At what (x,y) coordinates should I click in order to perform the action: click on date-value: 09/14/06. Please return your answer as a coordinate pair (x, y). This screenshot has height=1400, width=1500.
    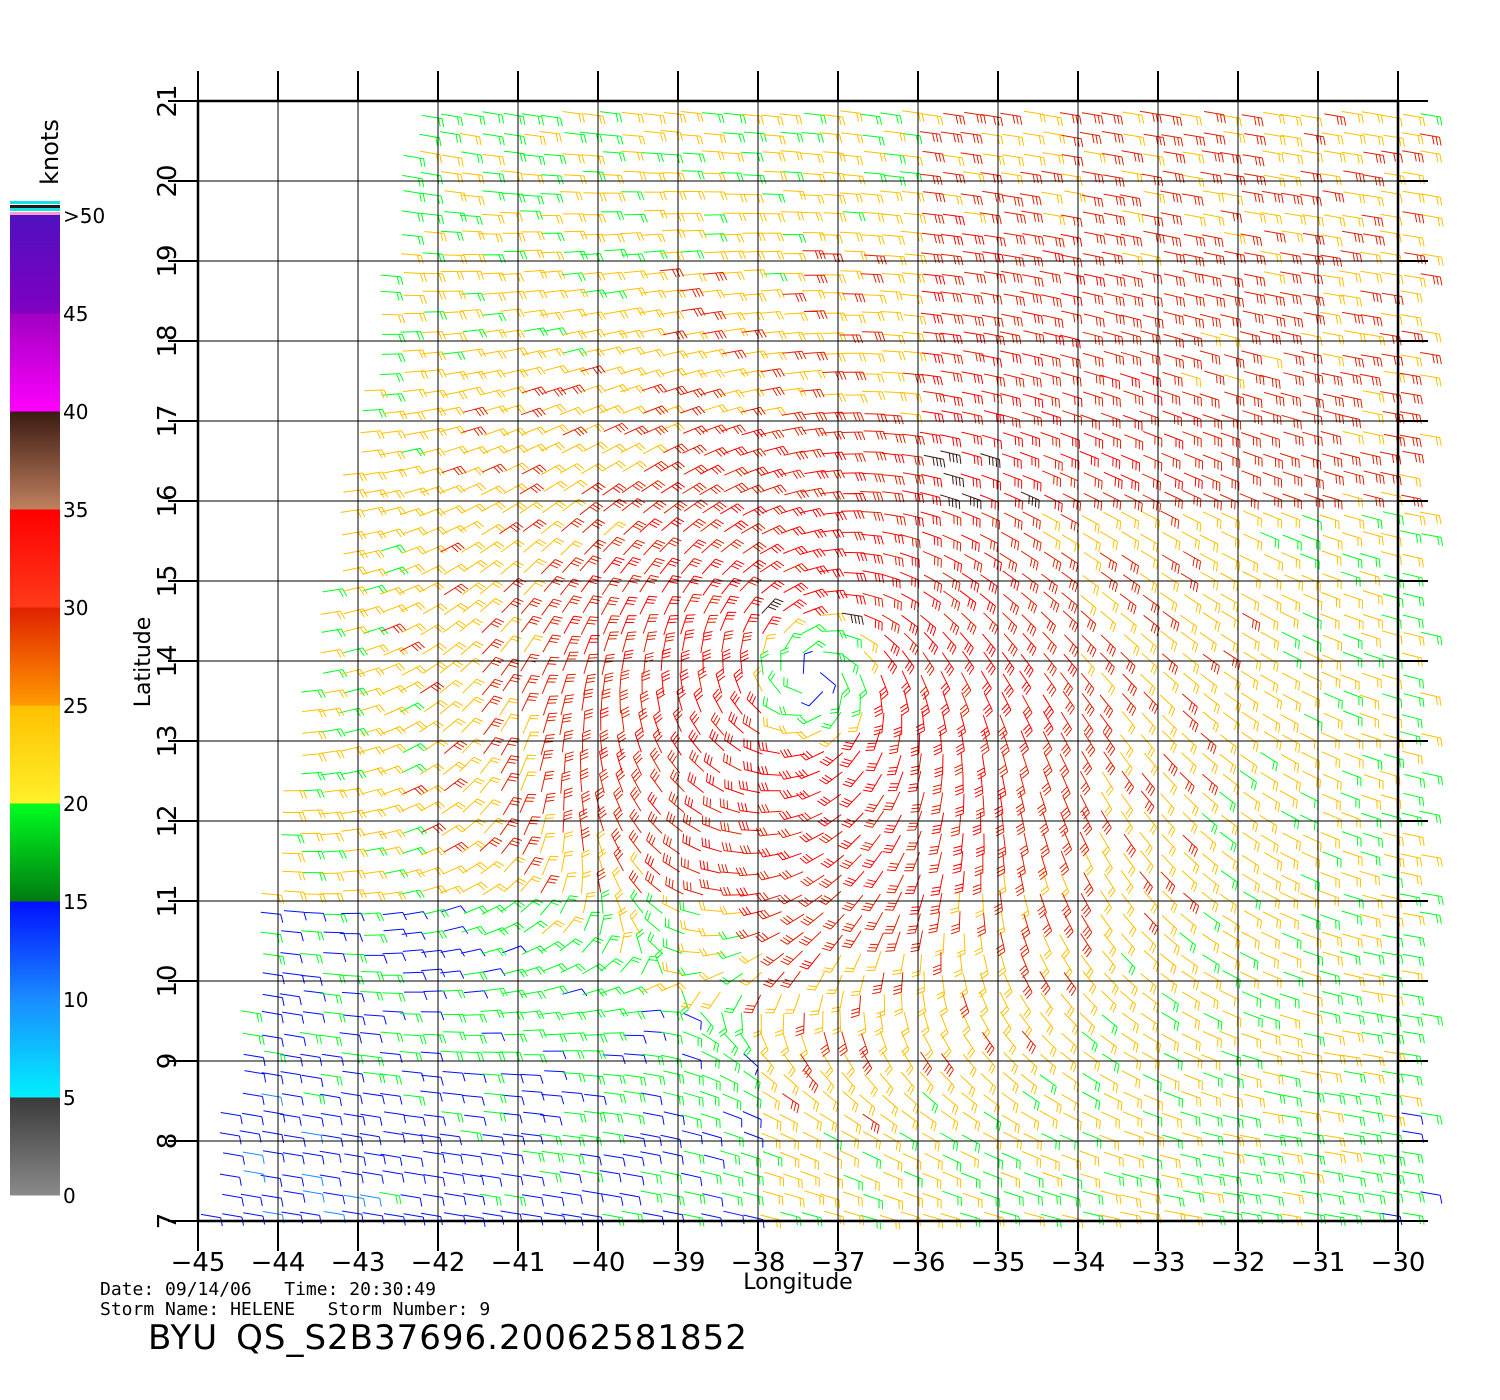
    Looking at the image, I should click on (208, 1289).